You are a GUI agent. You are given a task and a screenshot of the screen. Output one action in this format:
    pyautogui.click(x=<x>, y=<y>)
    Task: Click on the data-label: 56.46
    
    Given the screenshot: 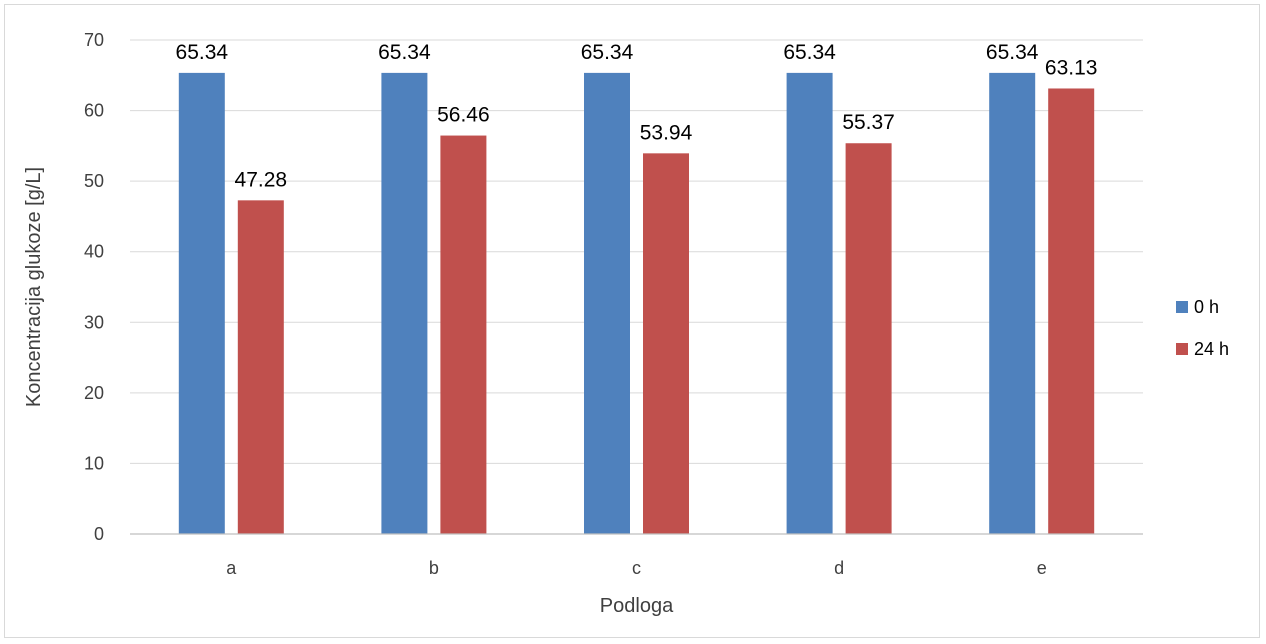 What is the action you would take?
    pyautogui.click(x=463, y=115)
    